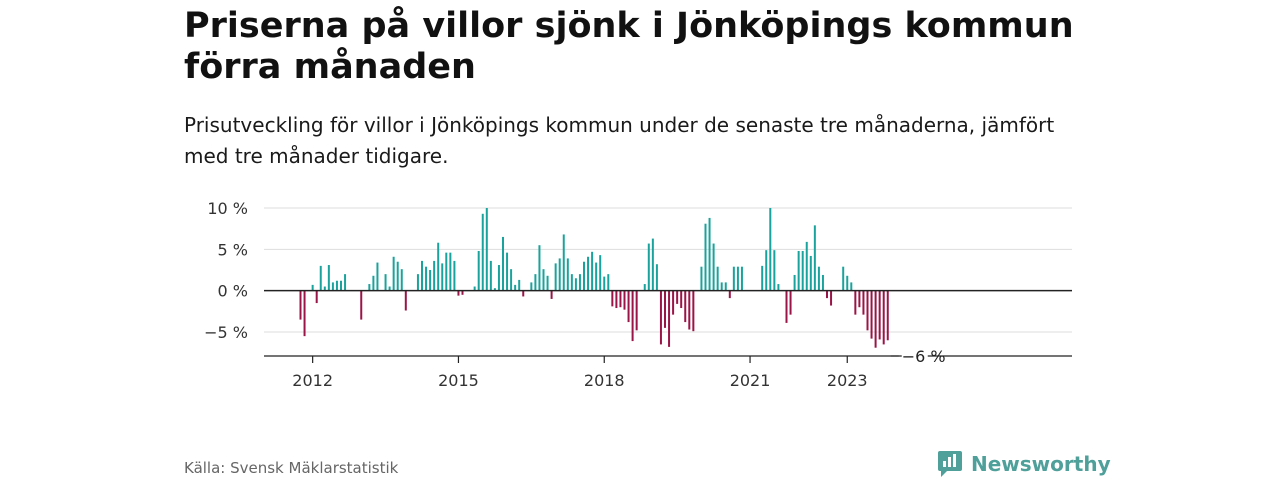  Describe the element at coordinates (950, 464) in the screenshot. I see `newsworthy-logo-icon` at that location.